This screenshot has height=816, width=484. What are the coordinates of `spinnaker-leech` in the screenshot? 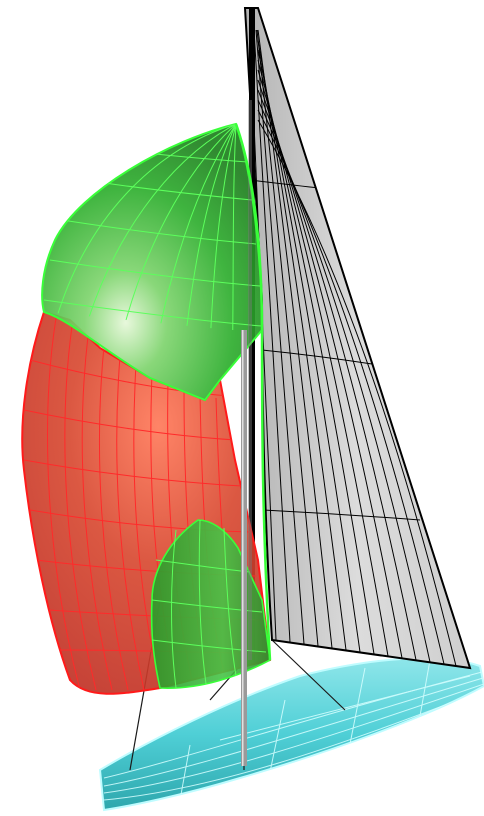 It's located at (253, 392).